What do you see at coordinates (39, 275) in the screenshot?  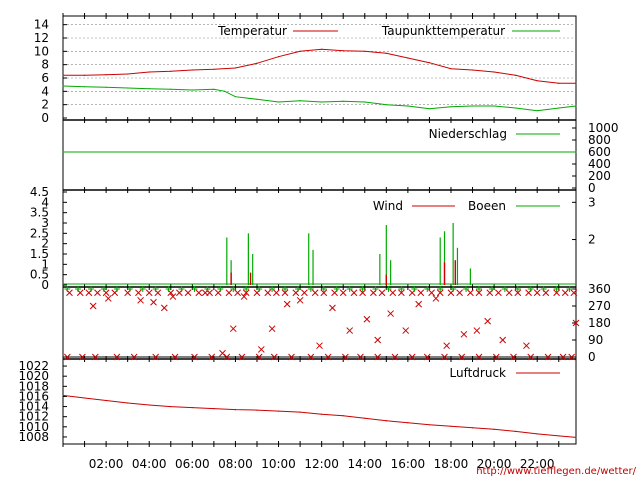 I see `y-tick-label: 0.5` at bounding box center [39, 275].